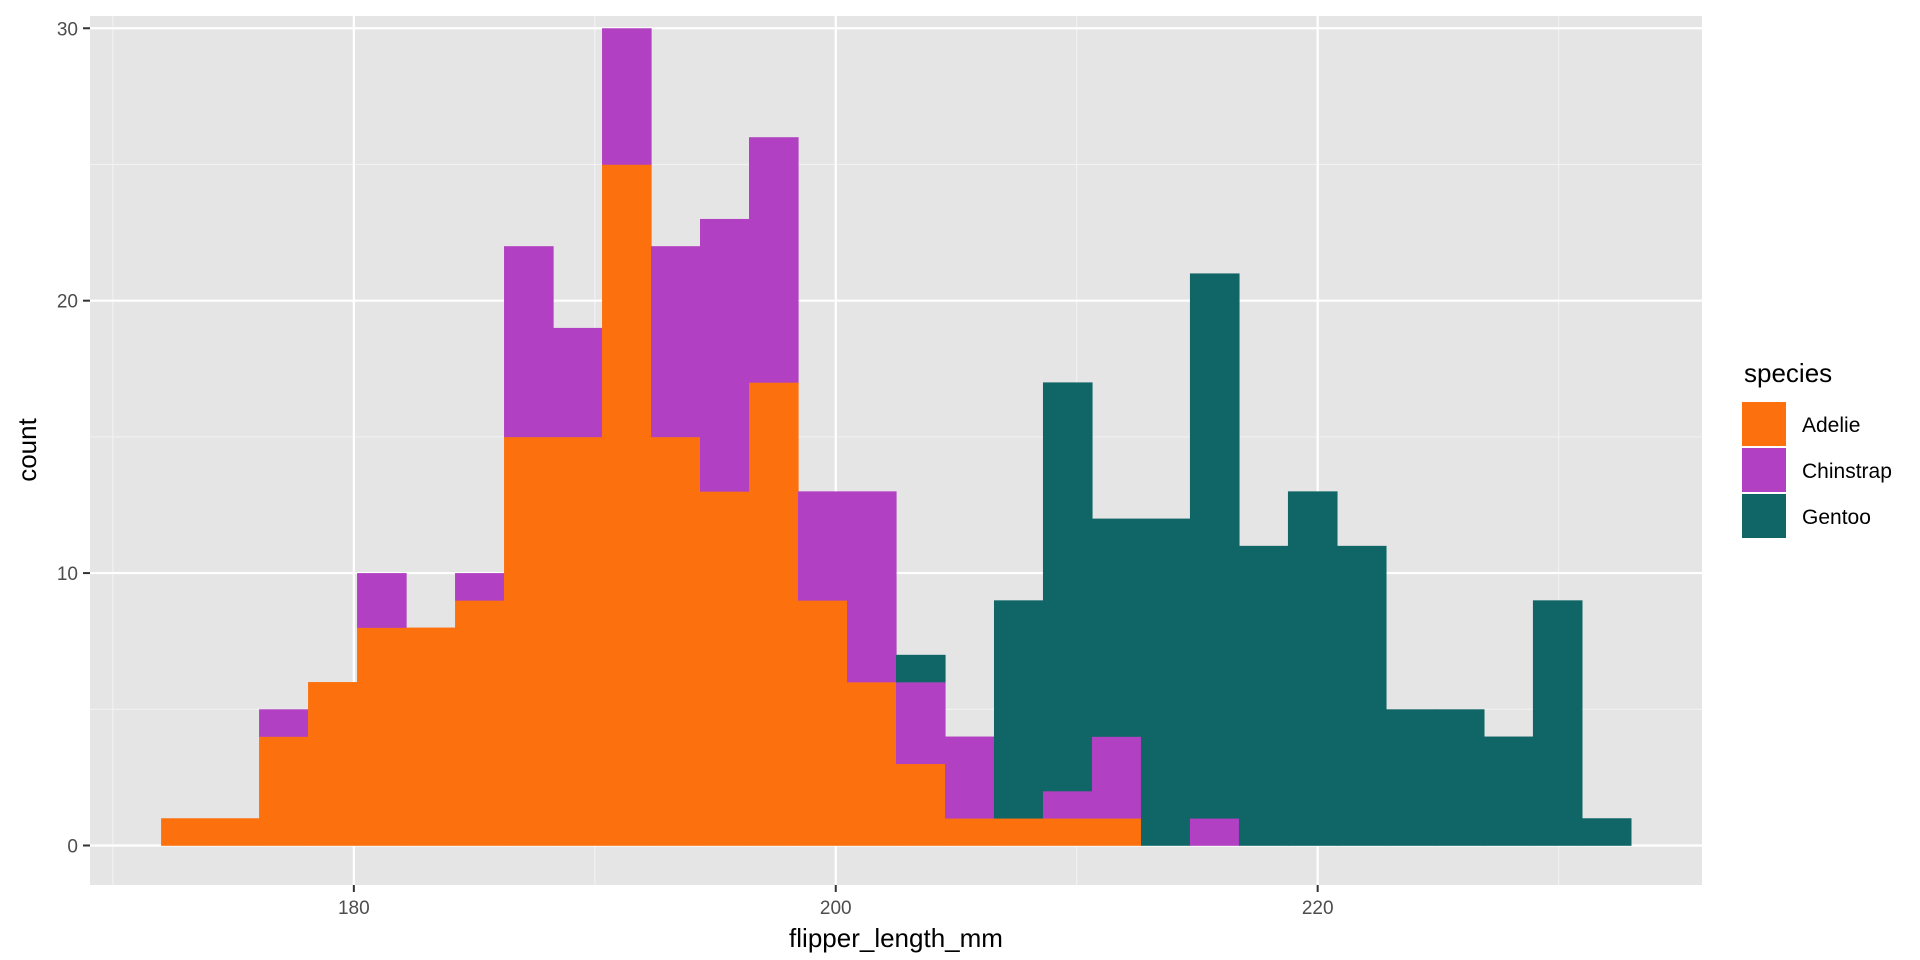 The width and height of the screenshot is (1920, 960). I want to click on legend-label-adelie: Adelie, so click(1831, 425).